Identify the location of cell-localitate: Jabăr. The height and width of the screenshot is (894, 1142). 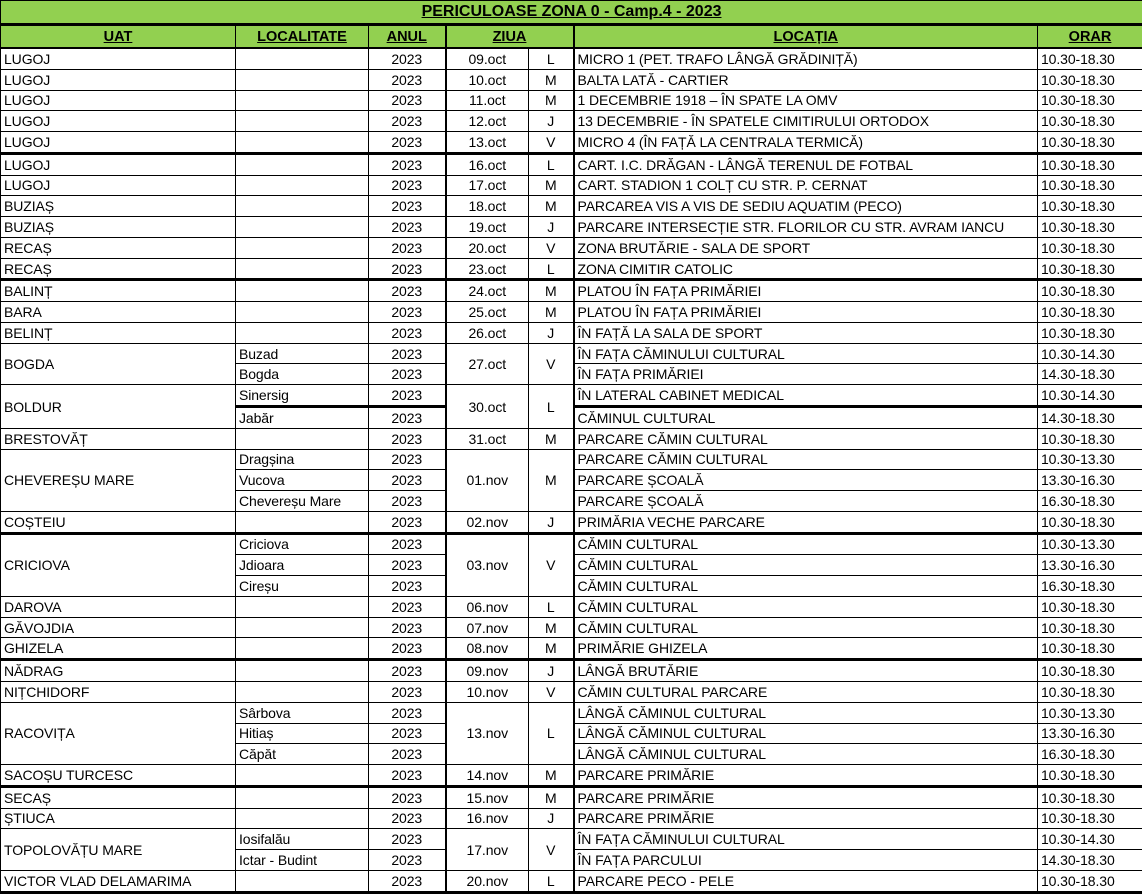
(302, 418).